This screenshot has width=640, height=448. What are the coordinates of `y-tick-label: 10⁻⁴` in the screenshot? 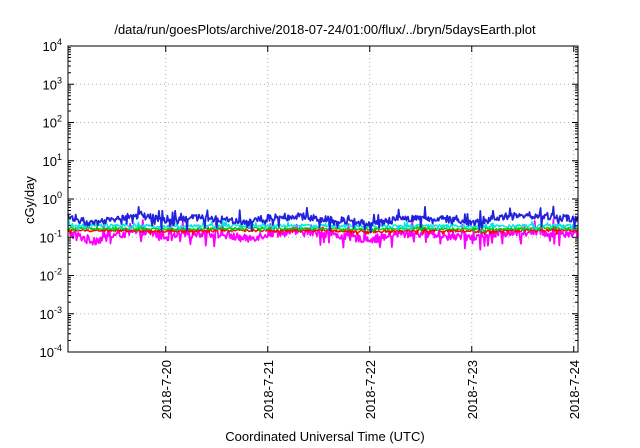 It's located at (51, 351).